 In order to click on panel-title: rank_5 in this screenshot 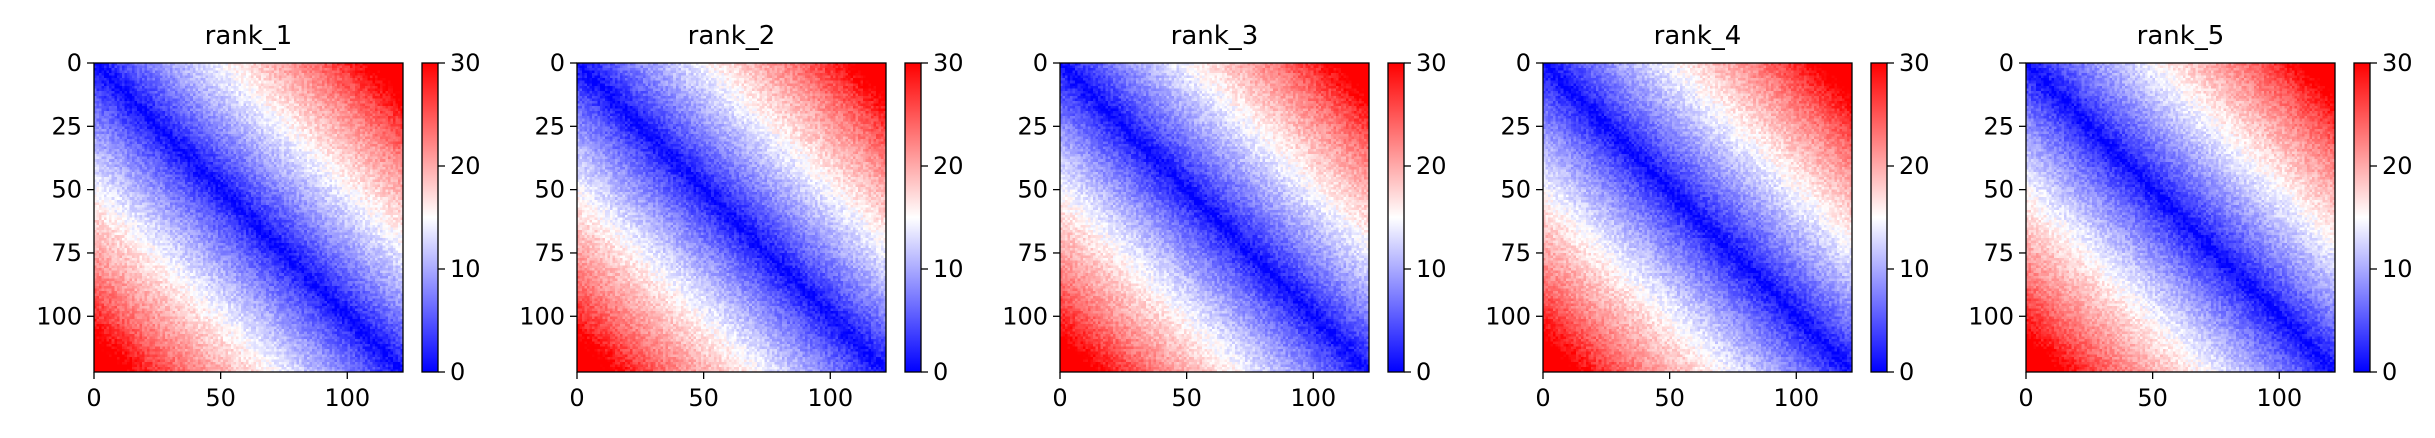, I will do `click(2181, 36)`.